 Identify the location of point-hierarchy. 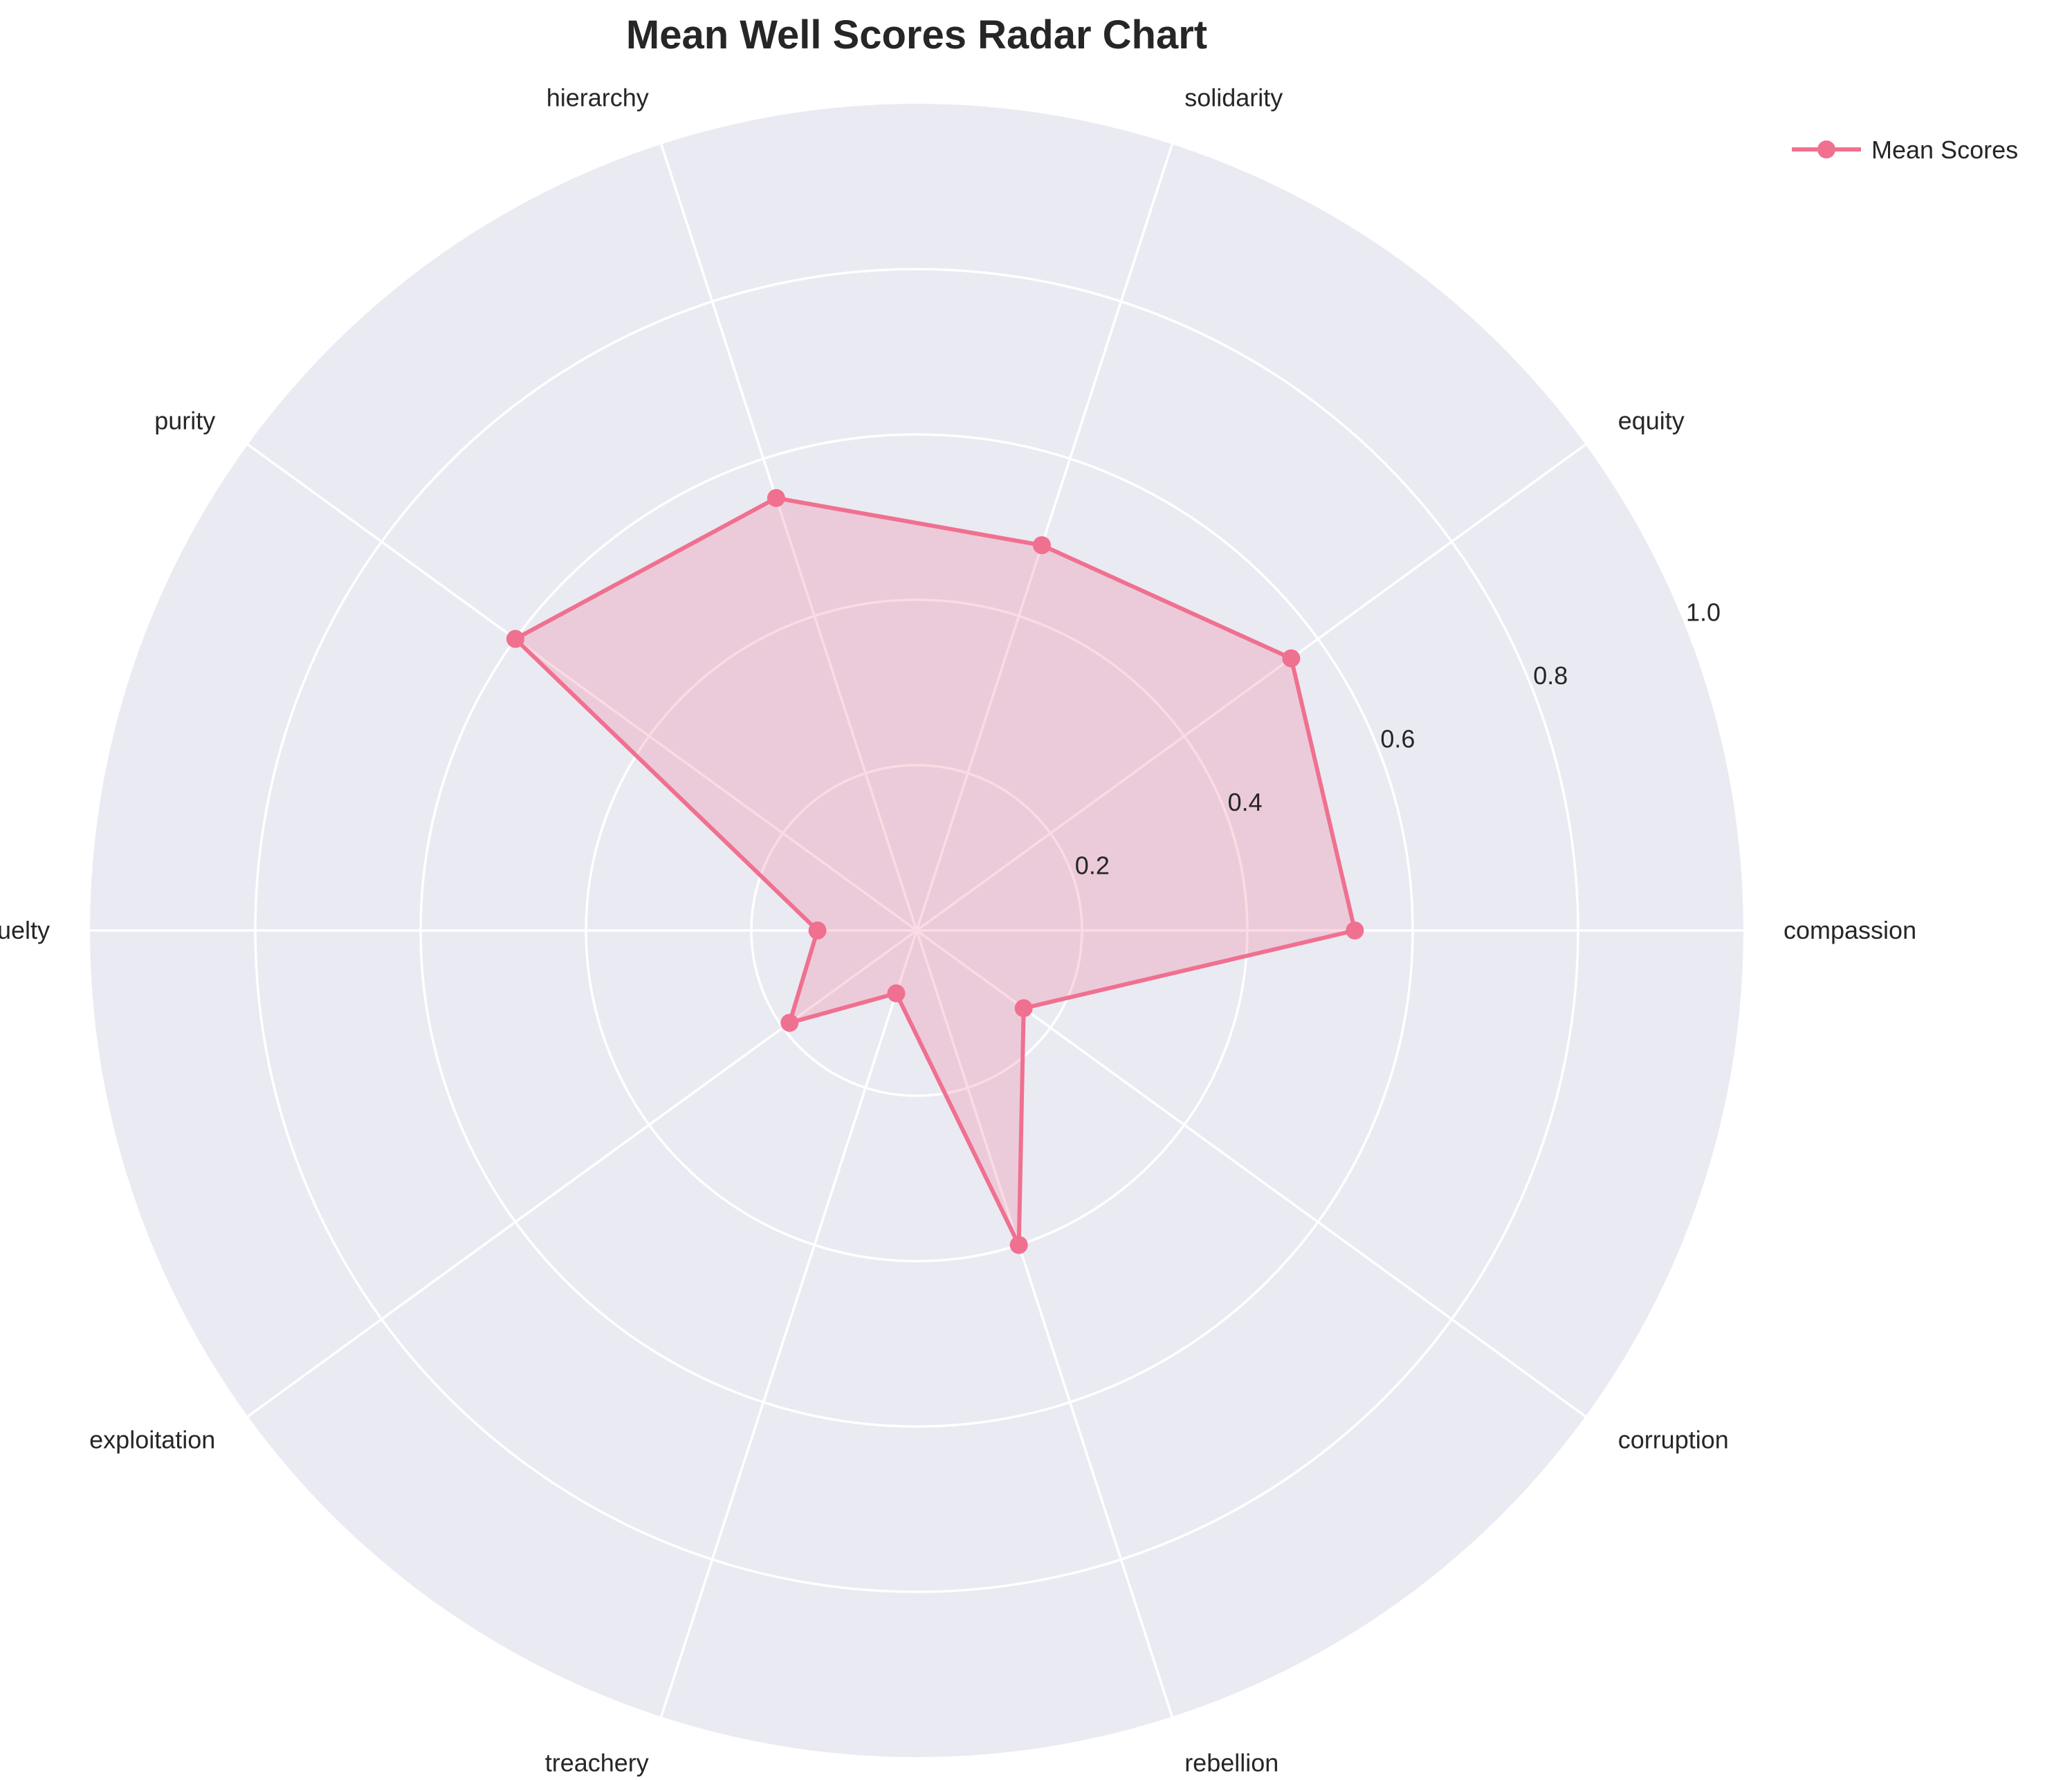
(776, 497).